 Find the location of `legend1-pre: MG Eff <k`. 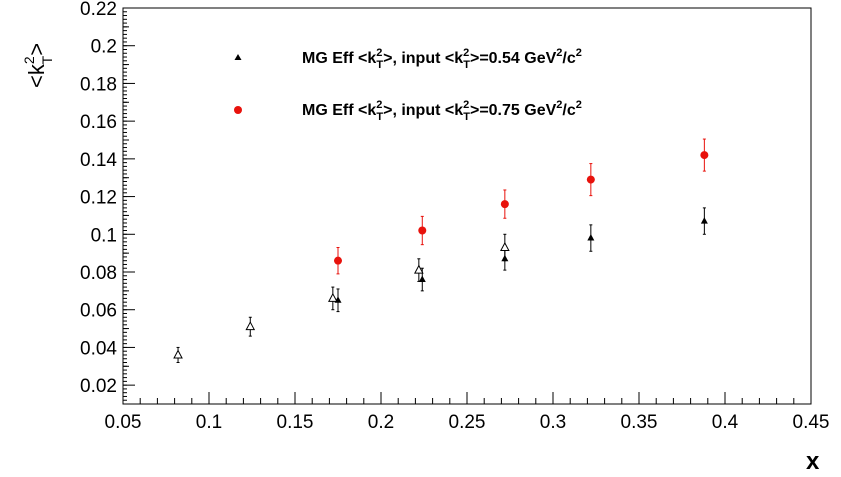

legend1-pre: MG Eff <k is located at coordinates (339, 58).